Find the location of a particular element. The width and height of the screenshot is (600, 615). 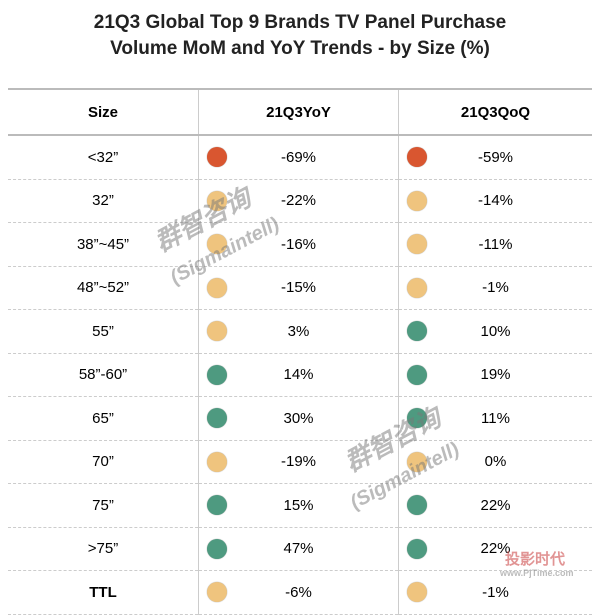

value-cell: 14% is located at coordinates (298, 375).